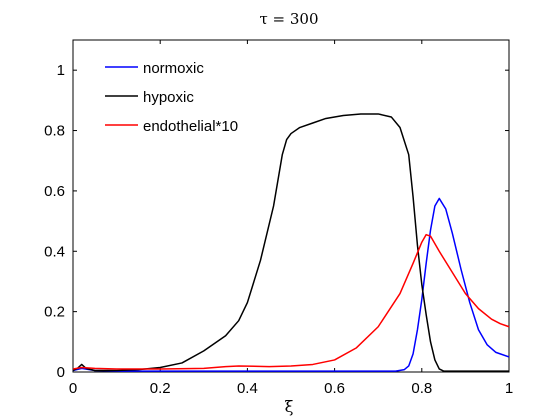  I want to click on y-tick-label: 0.6, so click(54, 191).